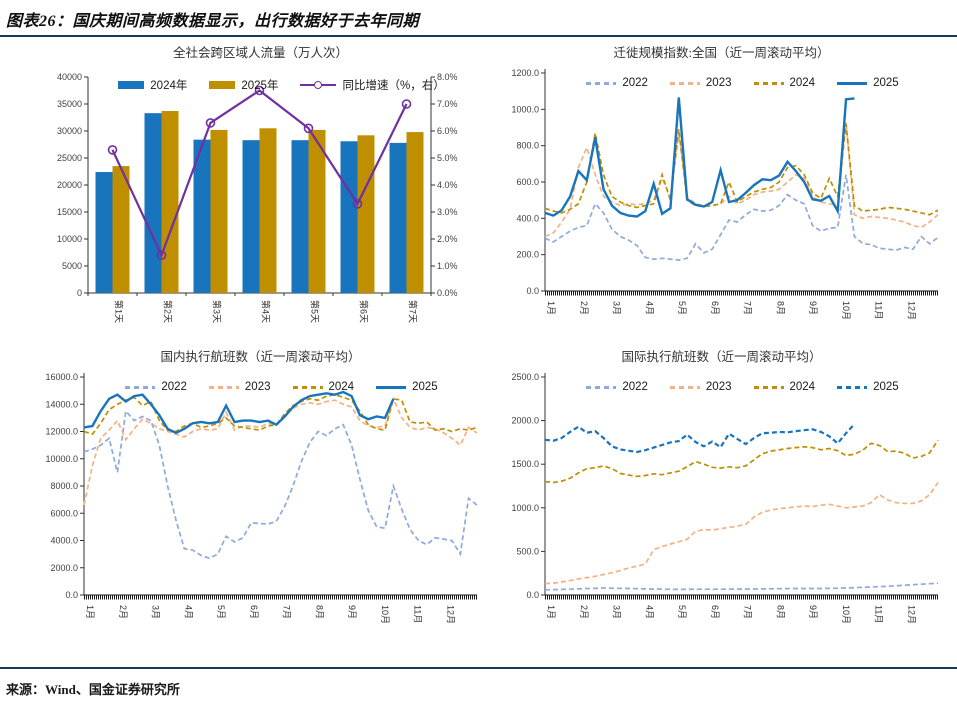  Describe the element at coordinates (69, 185) in the screenshot. I see `axis-tick-label: 20000` at that location.